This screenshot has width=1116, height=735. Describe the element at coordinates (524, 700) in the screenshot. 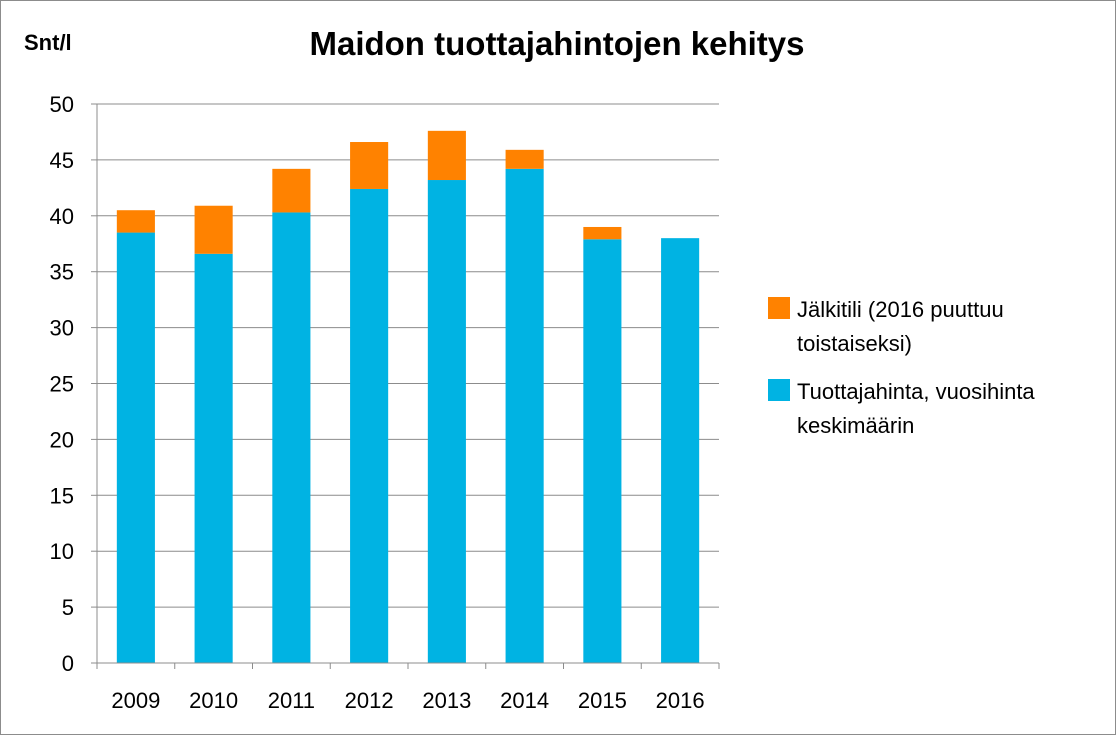

I see `x-tick-label: 2014` at that location.